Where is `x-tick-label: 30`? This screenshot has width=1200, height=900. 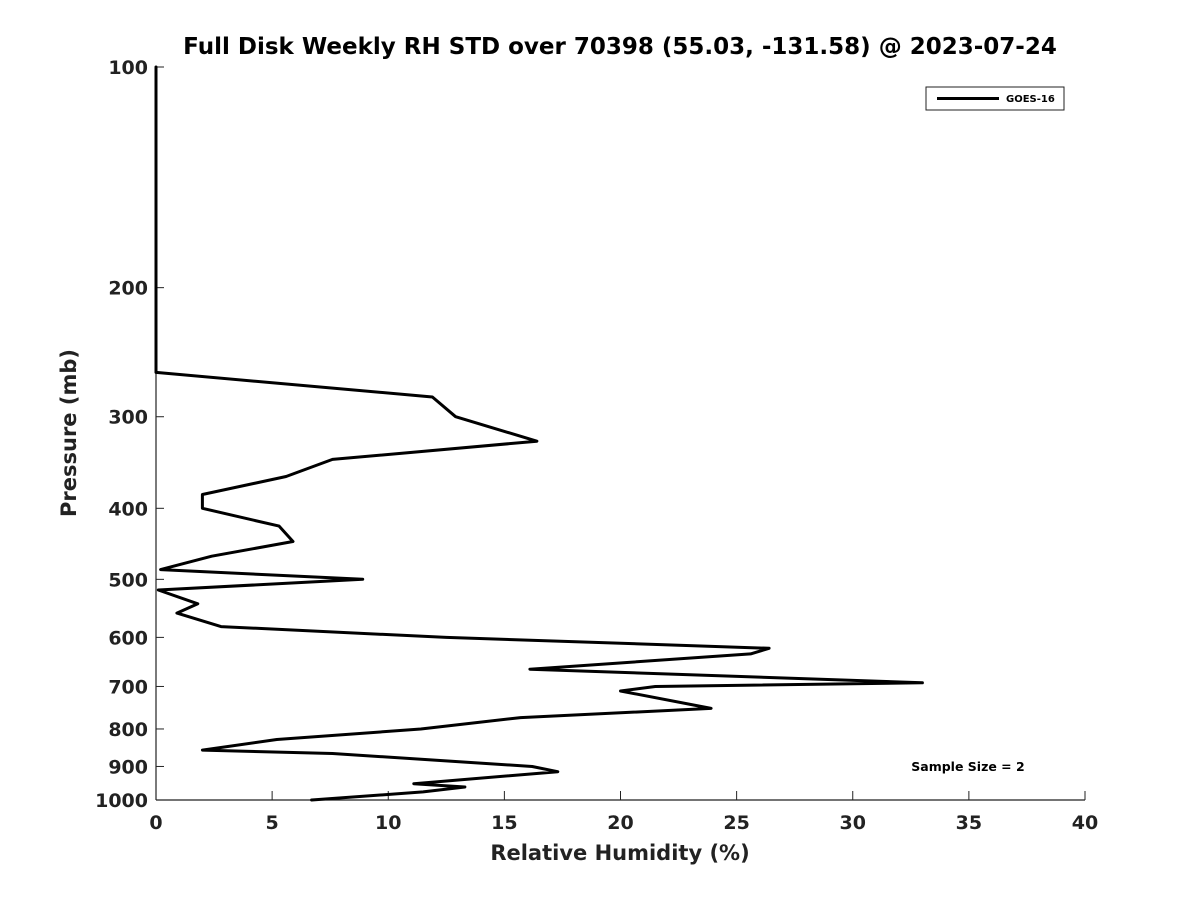
x-tick-label: 30 is located at coordinates (853, 823).